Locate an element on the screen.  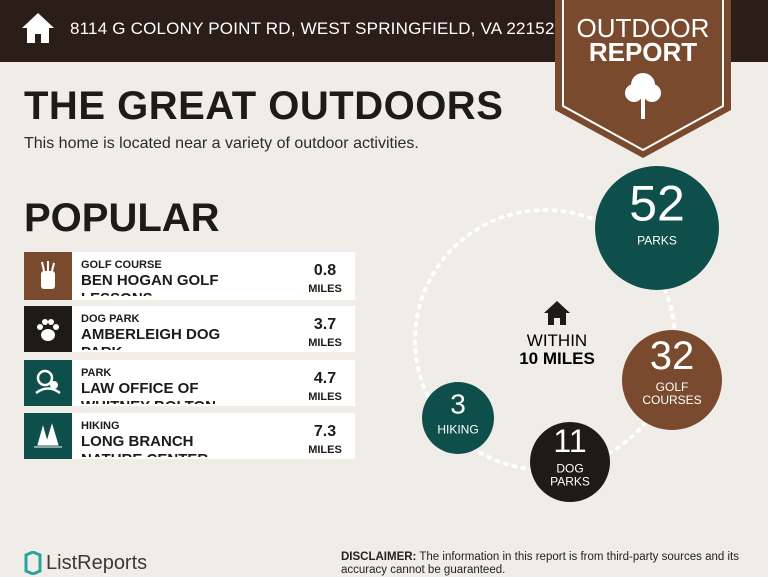
row-distance: 7.3 is located at coordinates (325, 431).